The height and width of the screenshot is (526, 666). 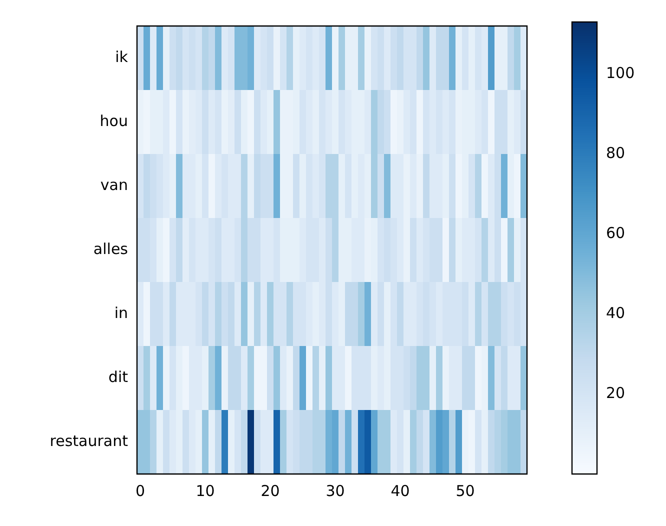 What do you see at coordinates (616, 313) in the screenshot?
I see `color-bar-label: 40` at bounding box center [616, 313].